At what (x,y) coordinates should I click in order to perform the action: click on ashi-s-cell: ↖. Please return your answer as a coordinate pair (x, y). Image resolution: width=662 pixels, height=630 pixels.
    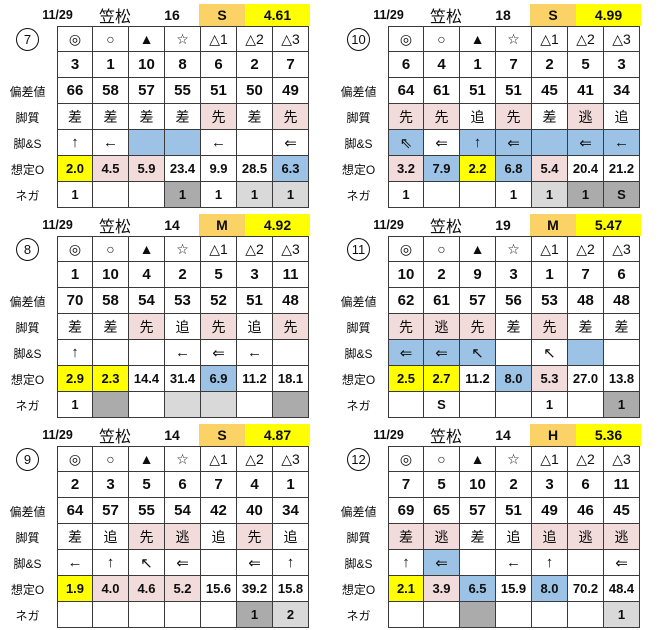
    Looking at the image, I should click on (147, 563).